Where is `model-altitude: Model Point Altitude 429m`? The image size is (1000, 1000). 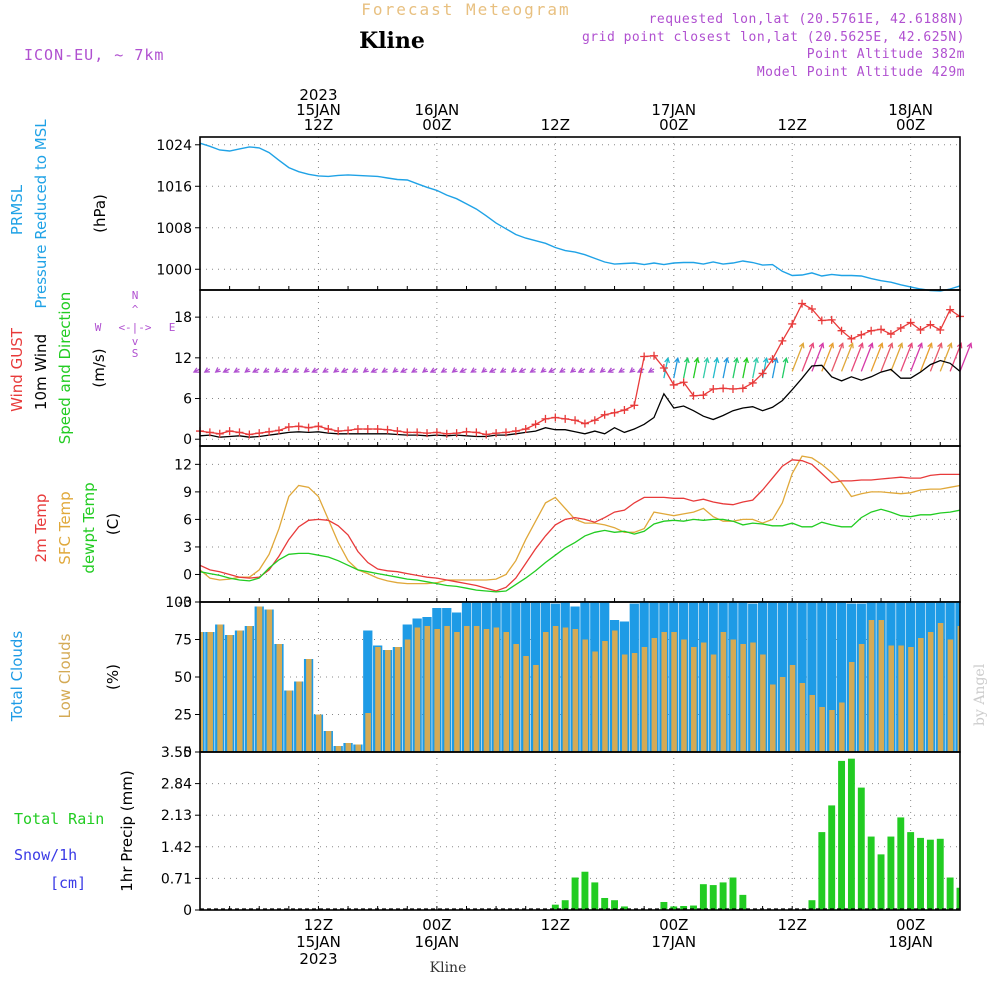 model-altitude: Model Point Altitude 429m is located at coordinates (861, 72).